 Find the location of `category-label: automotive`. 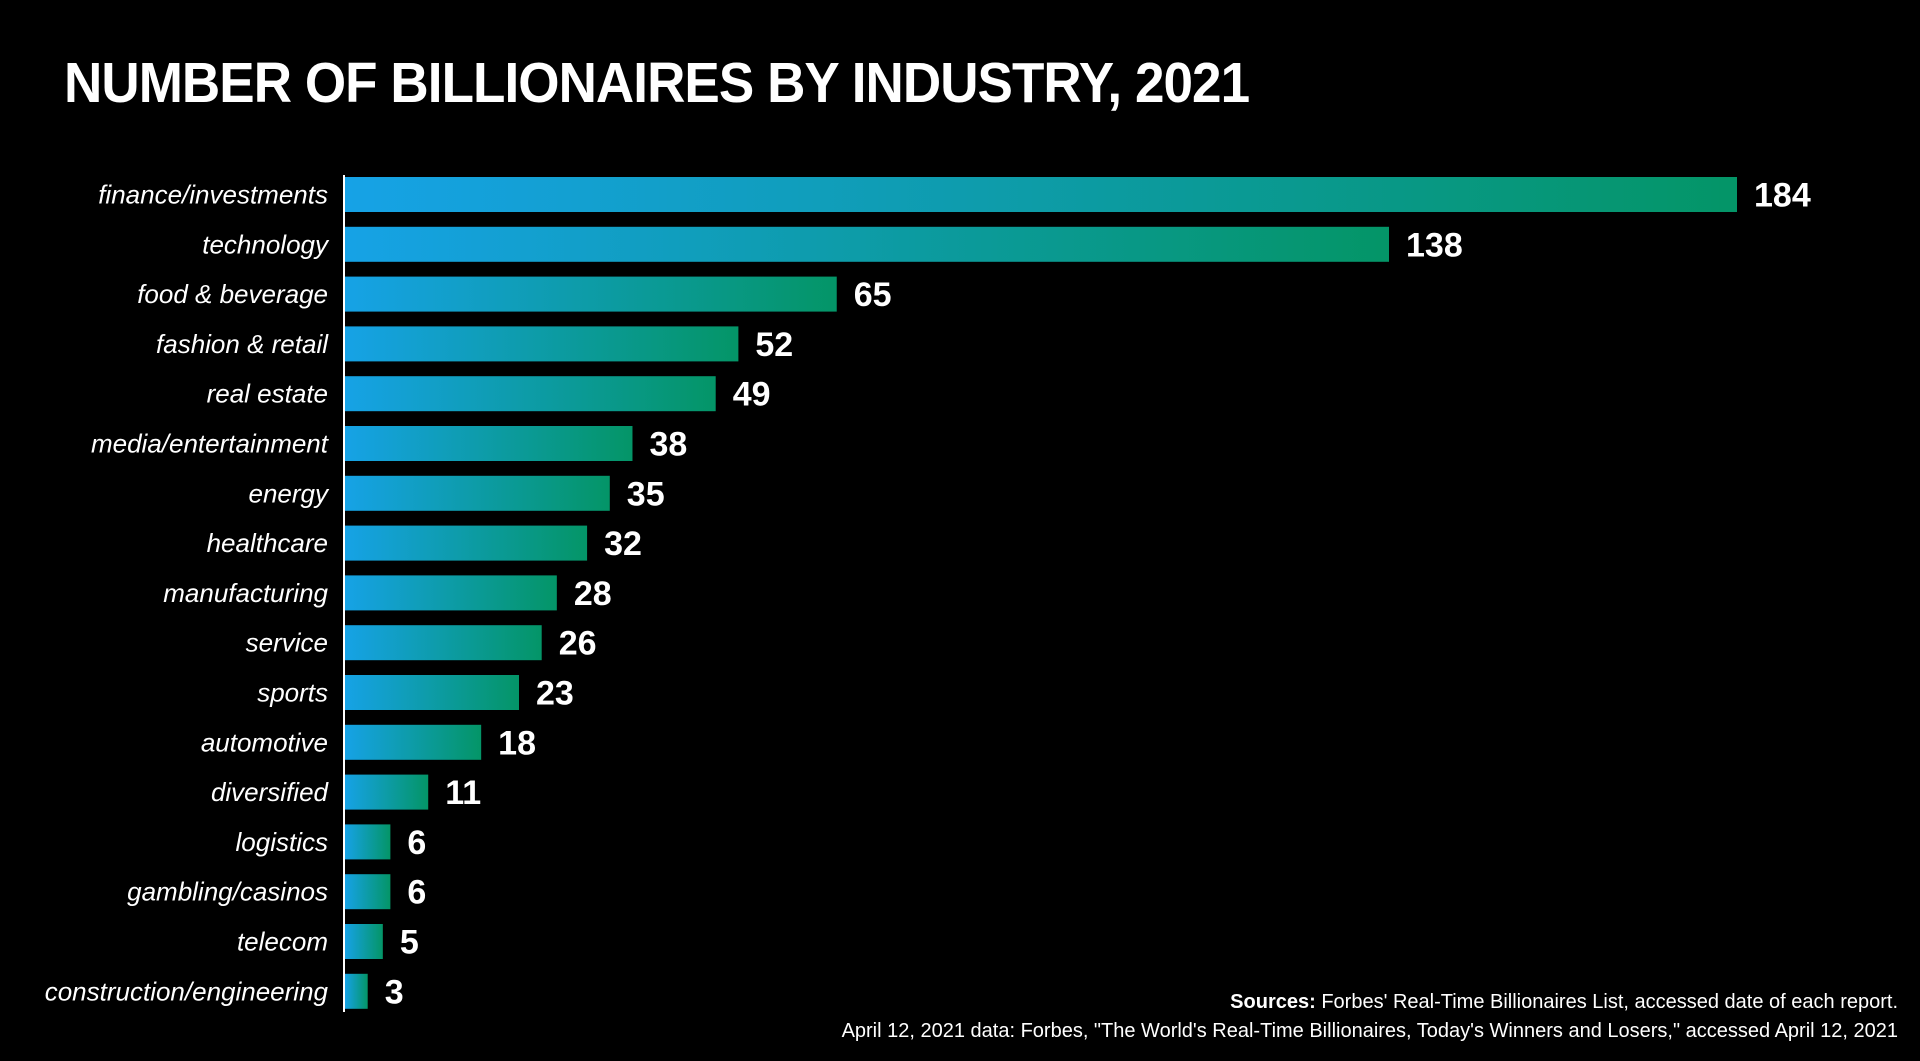

category-label: automotive is located at coordinates (264, 742).